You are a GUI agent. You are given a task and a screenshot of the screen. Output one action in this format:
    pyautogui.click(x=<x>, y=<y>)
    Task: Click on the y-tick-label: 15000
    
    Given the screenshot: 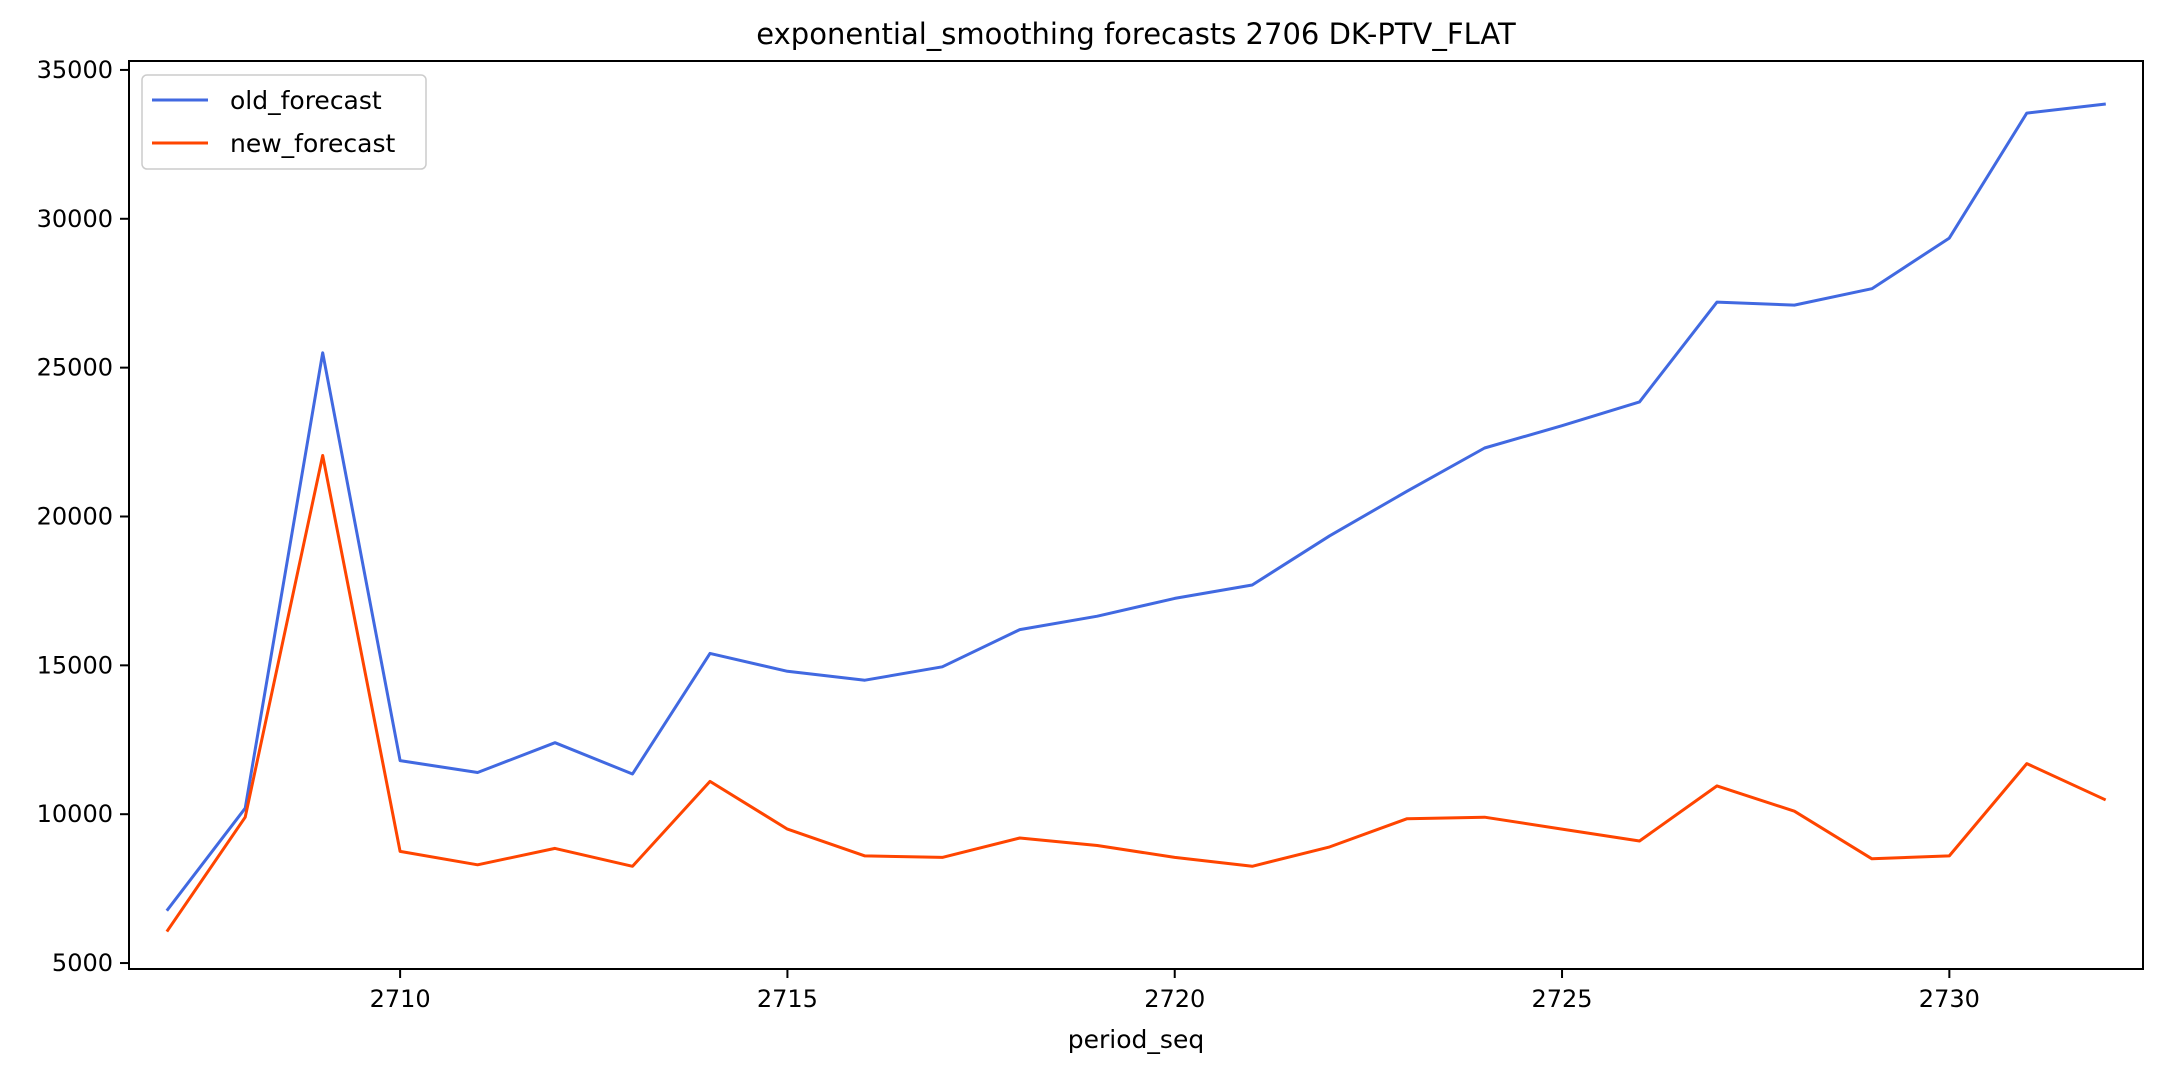 What is the action you would take?
    pyautogui.click(x=75, y=665)
    